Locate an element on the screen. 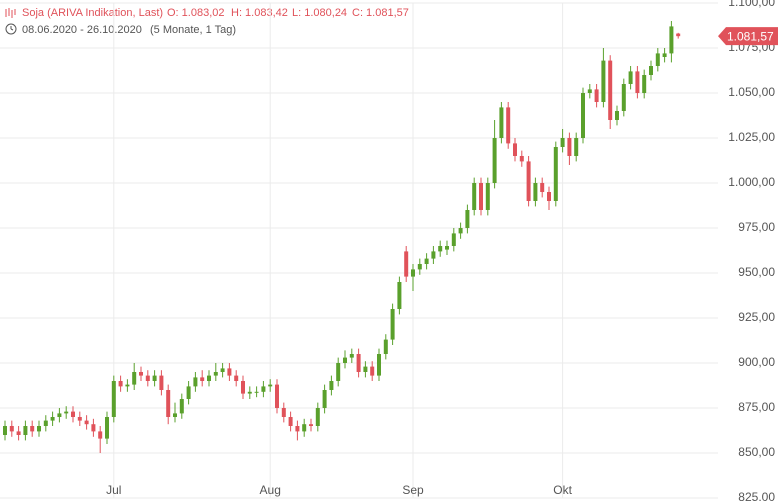 The image size is (780, 501). y-tick-label: 850,00 is located at coordinates (756, 452).